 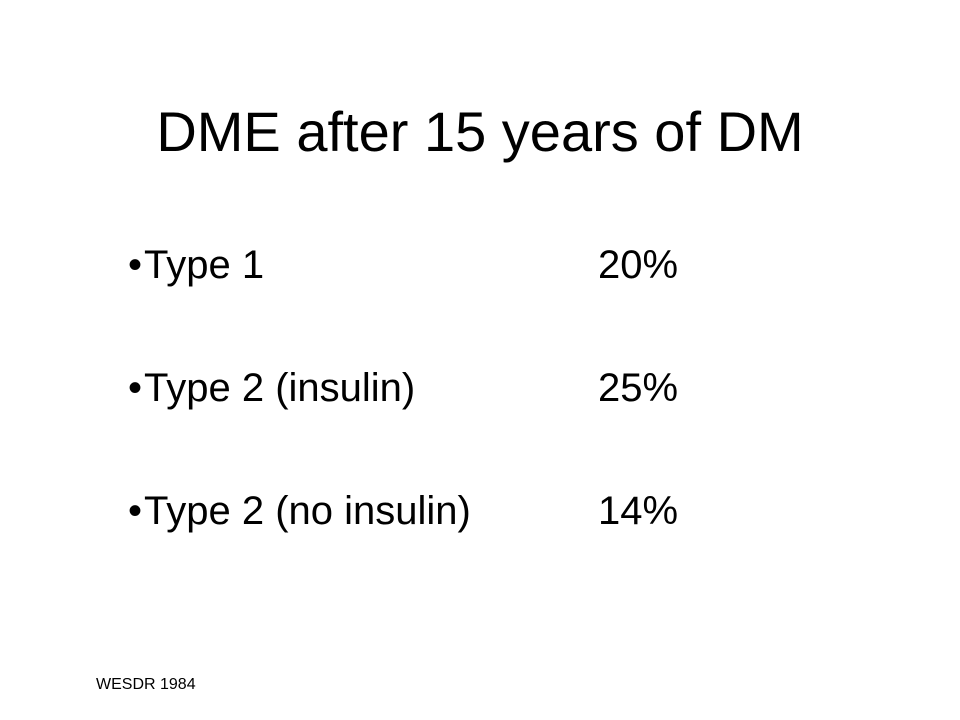 I want to click on slide-title: DME after 15 years of DM, so click(x=480, y=131).